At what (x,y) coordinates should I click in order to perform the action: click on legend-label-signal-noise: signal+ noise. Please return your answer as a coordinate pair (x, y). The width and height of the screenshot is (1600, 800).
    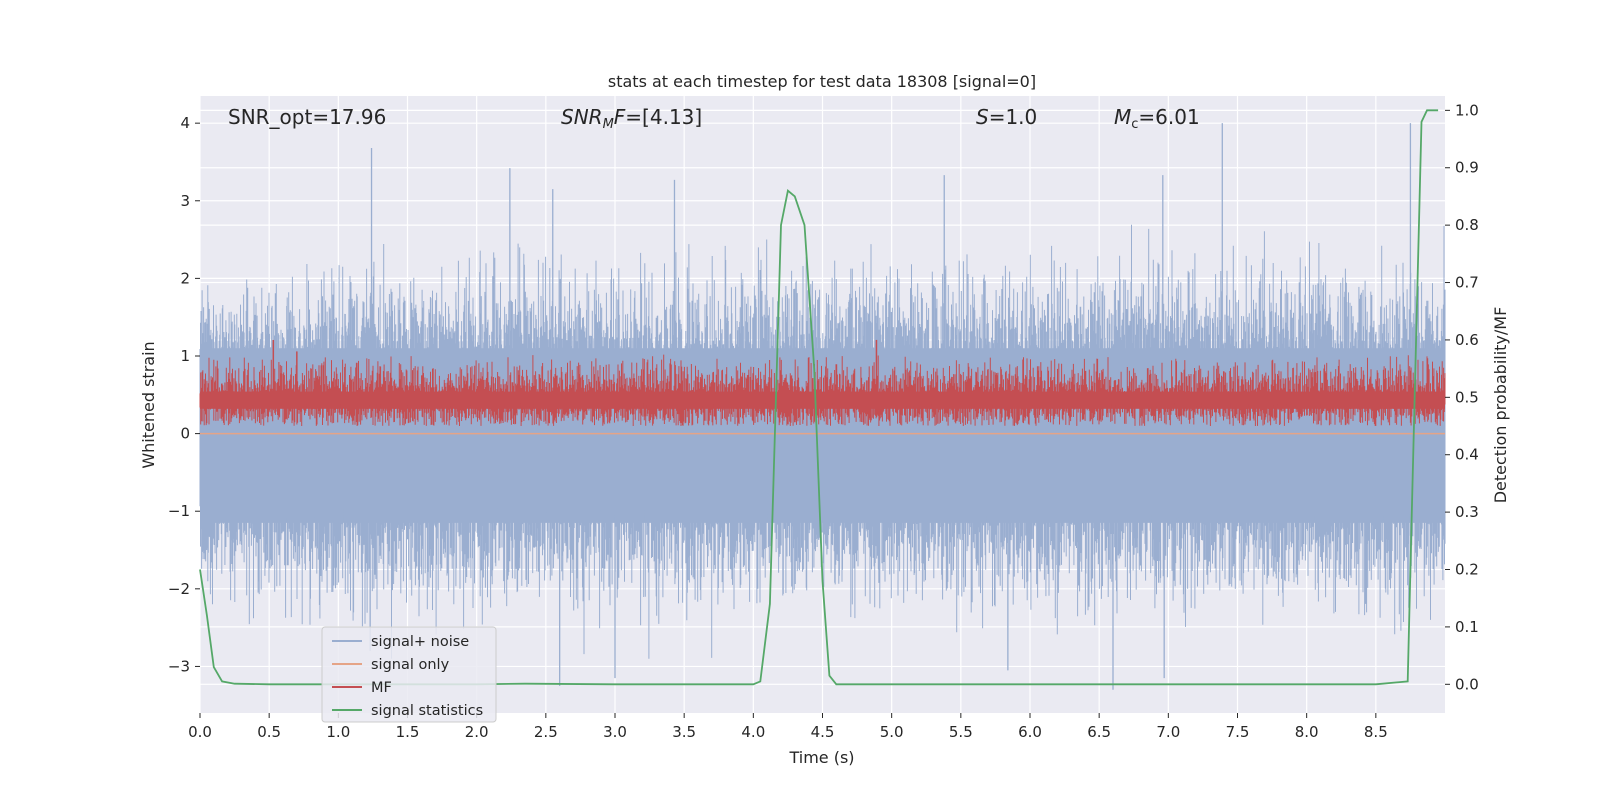
    Looking at the image, I should click on (420, 642).